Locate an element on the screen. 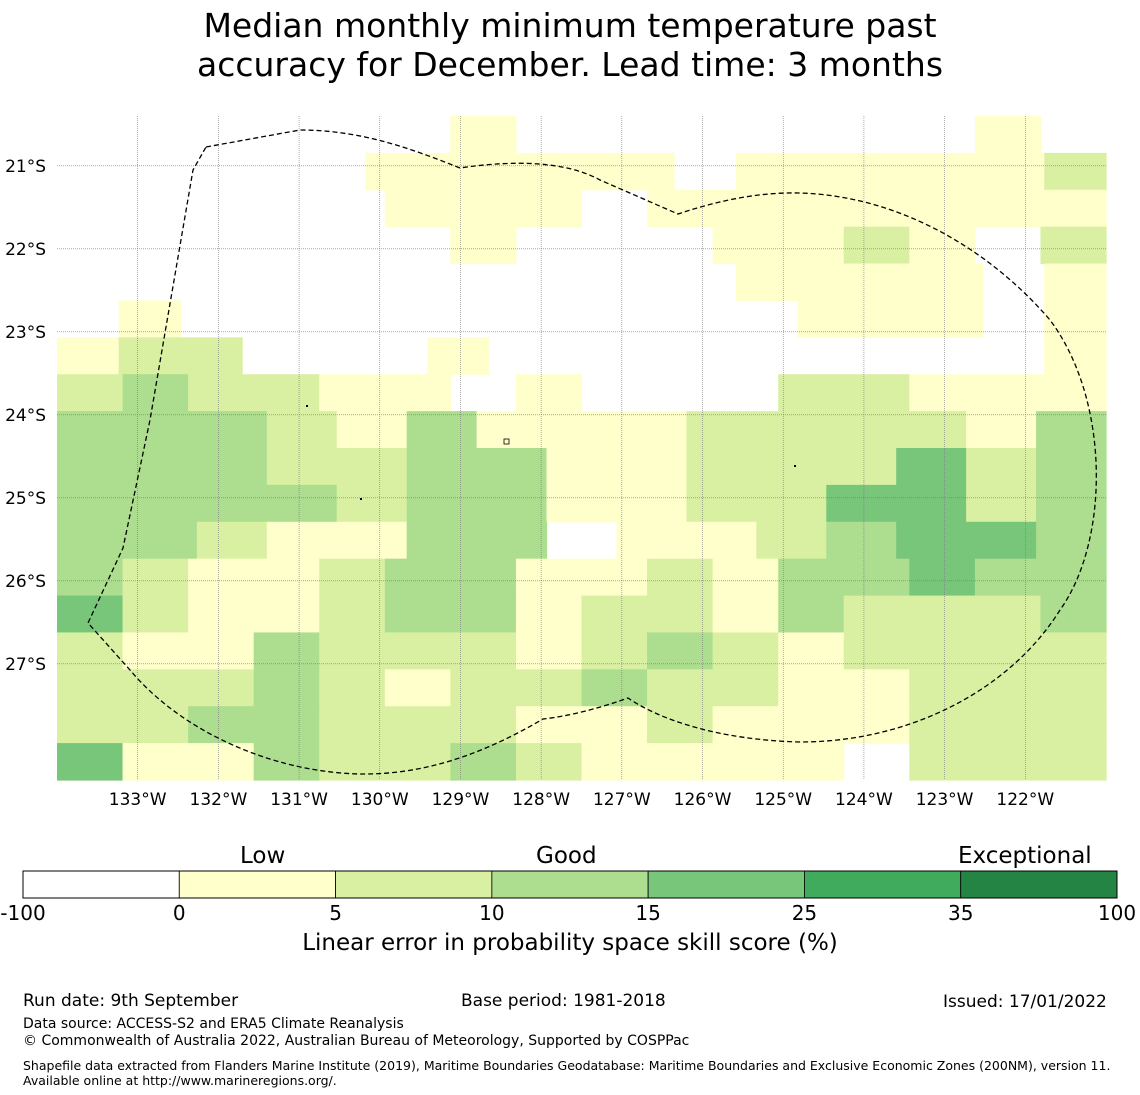 The width and height of the screenshot is (1140, 1095). longitude-label: 130°W is located at coordinates (380, 800).